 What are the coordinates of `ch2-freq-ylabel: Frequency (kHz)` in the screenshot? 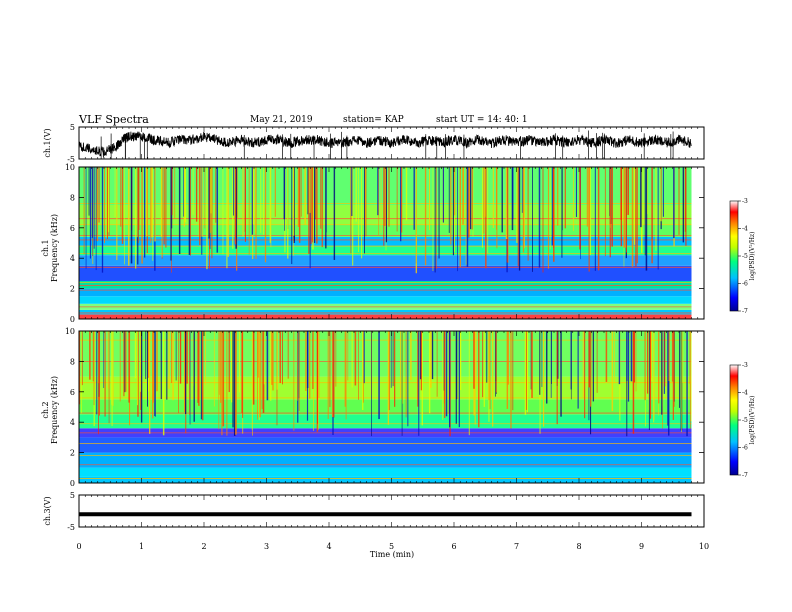 It's located at (54, 410).